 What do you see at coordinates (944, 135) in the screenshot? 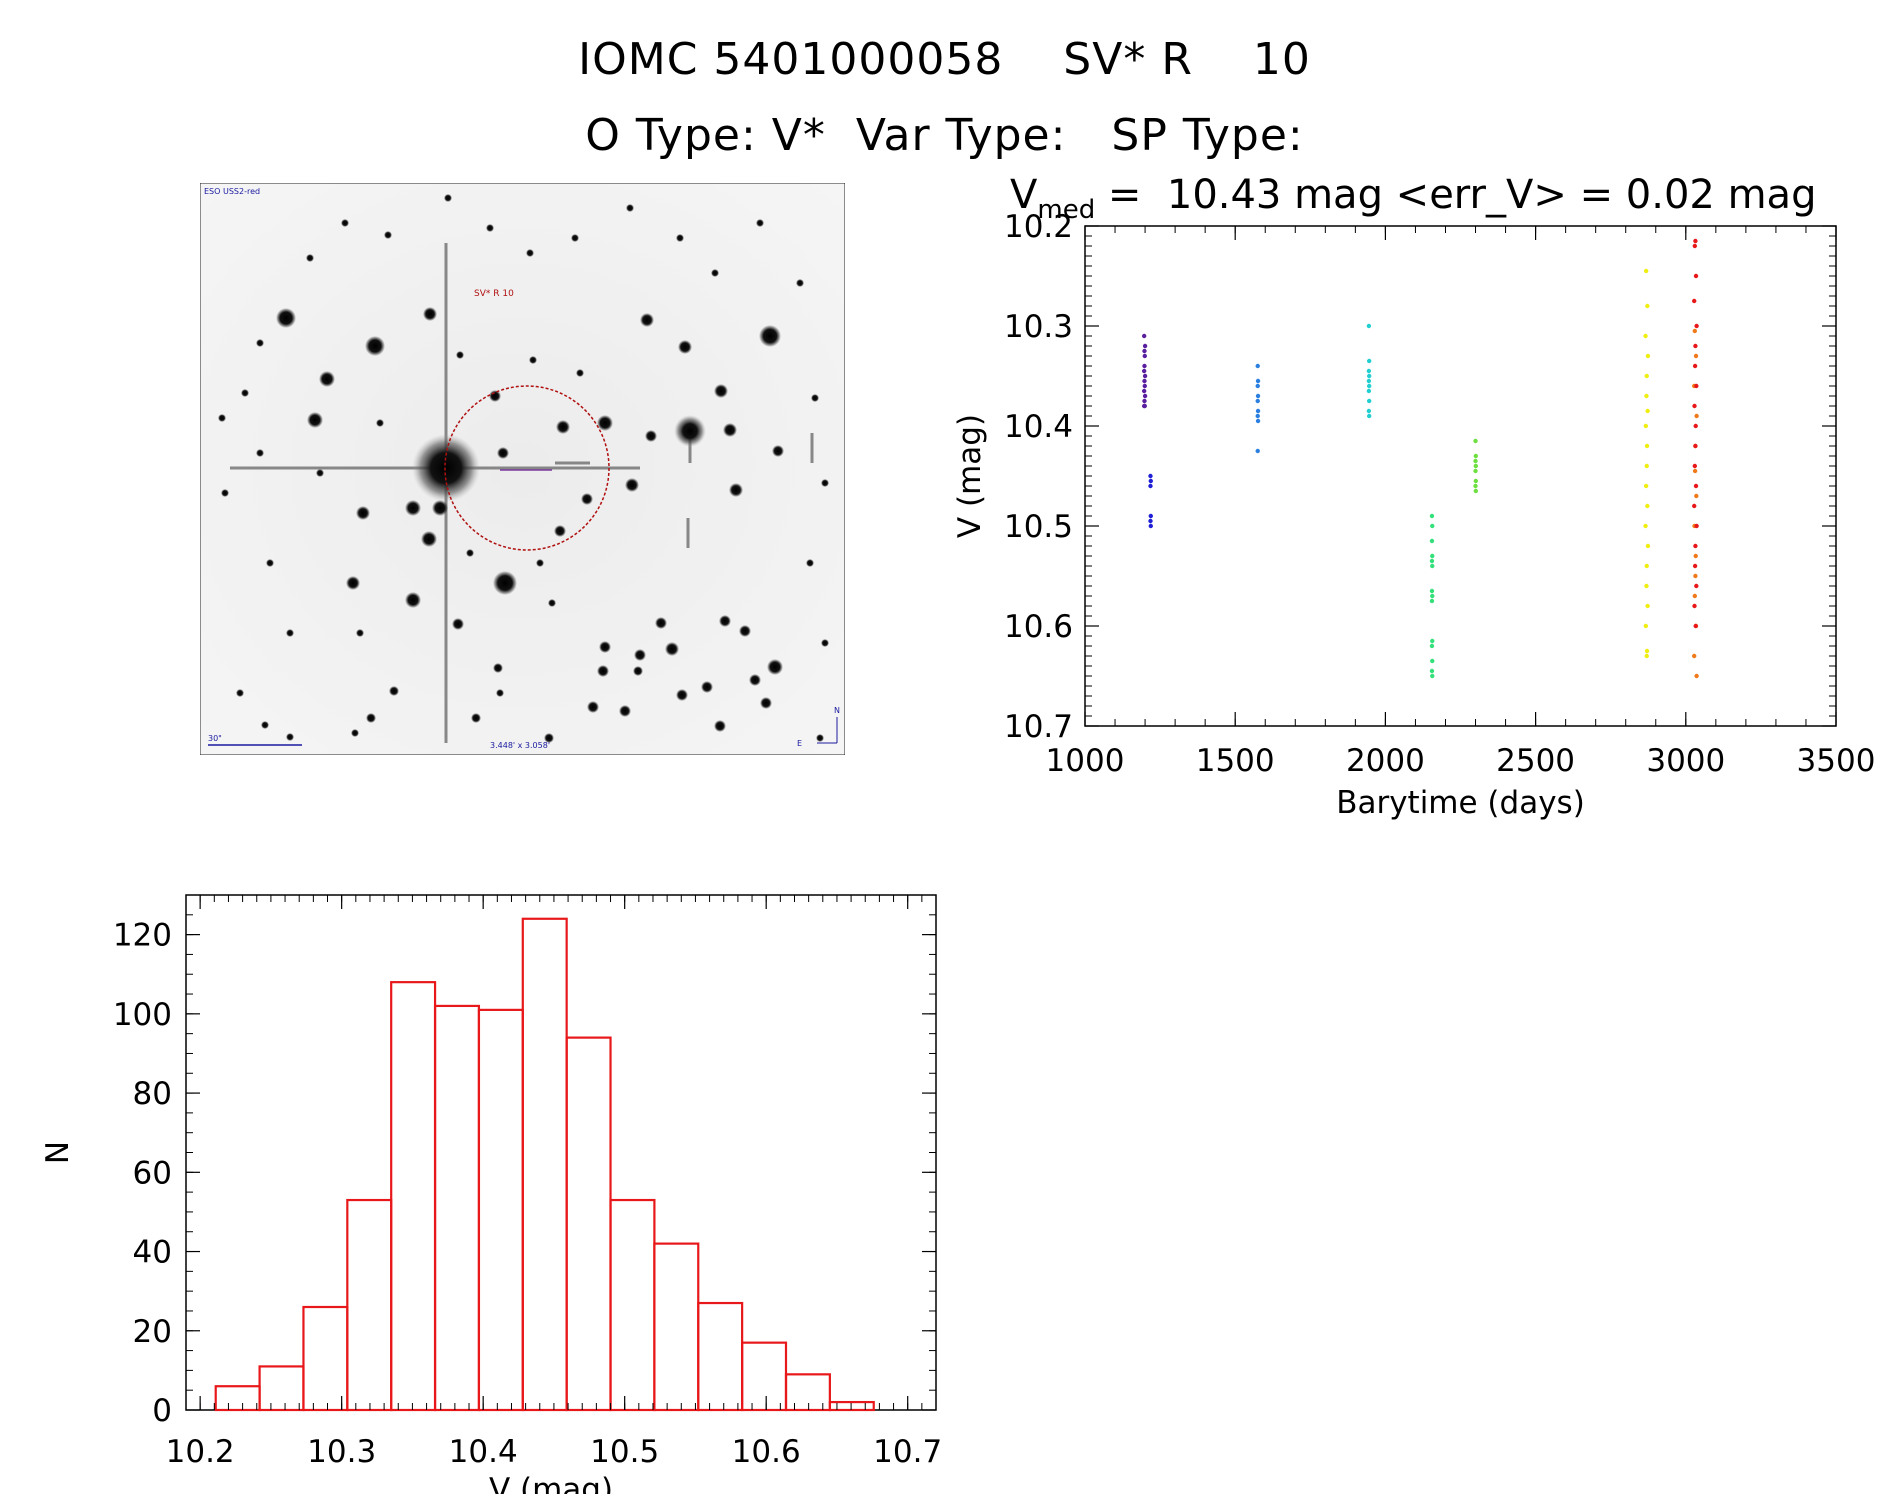
I see `figure-subtitle: O Type: V* Var Type: SP Type:` at bounding box center [944, 135].